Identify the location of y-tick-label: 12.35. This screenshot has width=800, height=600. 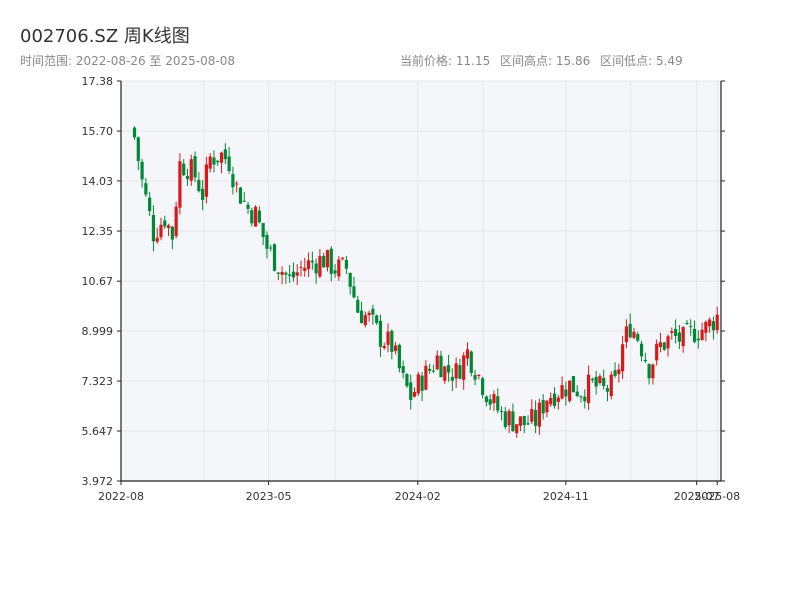
(98, 231).